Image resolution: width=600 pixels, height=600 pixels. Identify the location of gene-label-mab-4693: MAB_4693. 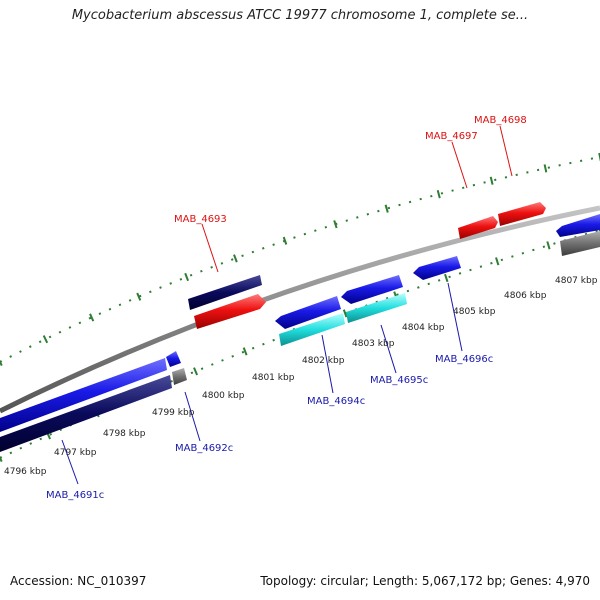
(200, 219).